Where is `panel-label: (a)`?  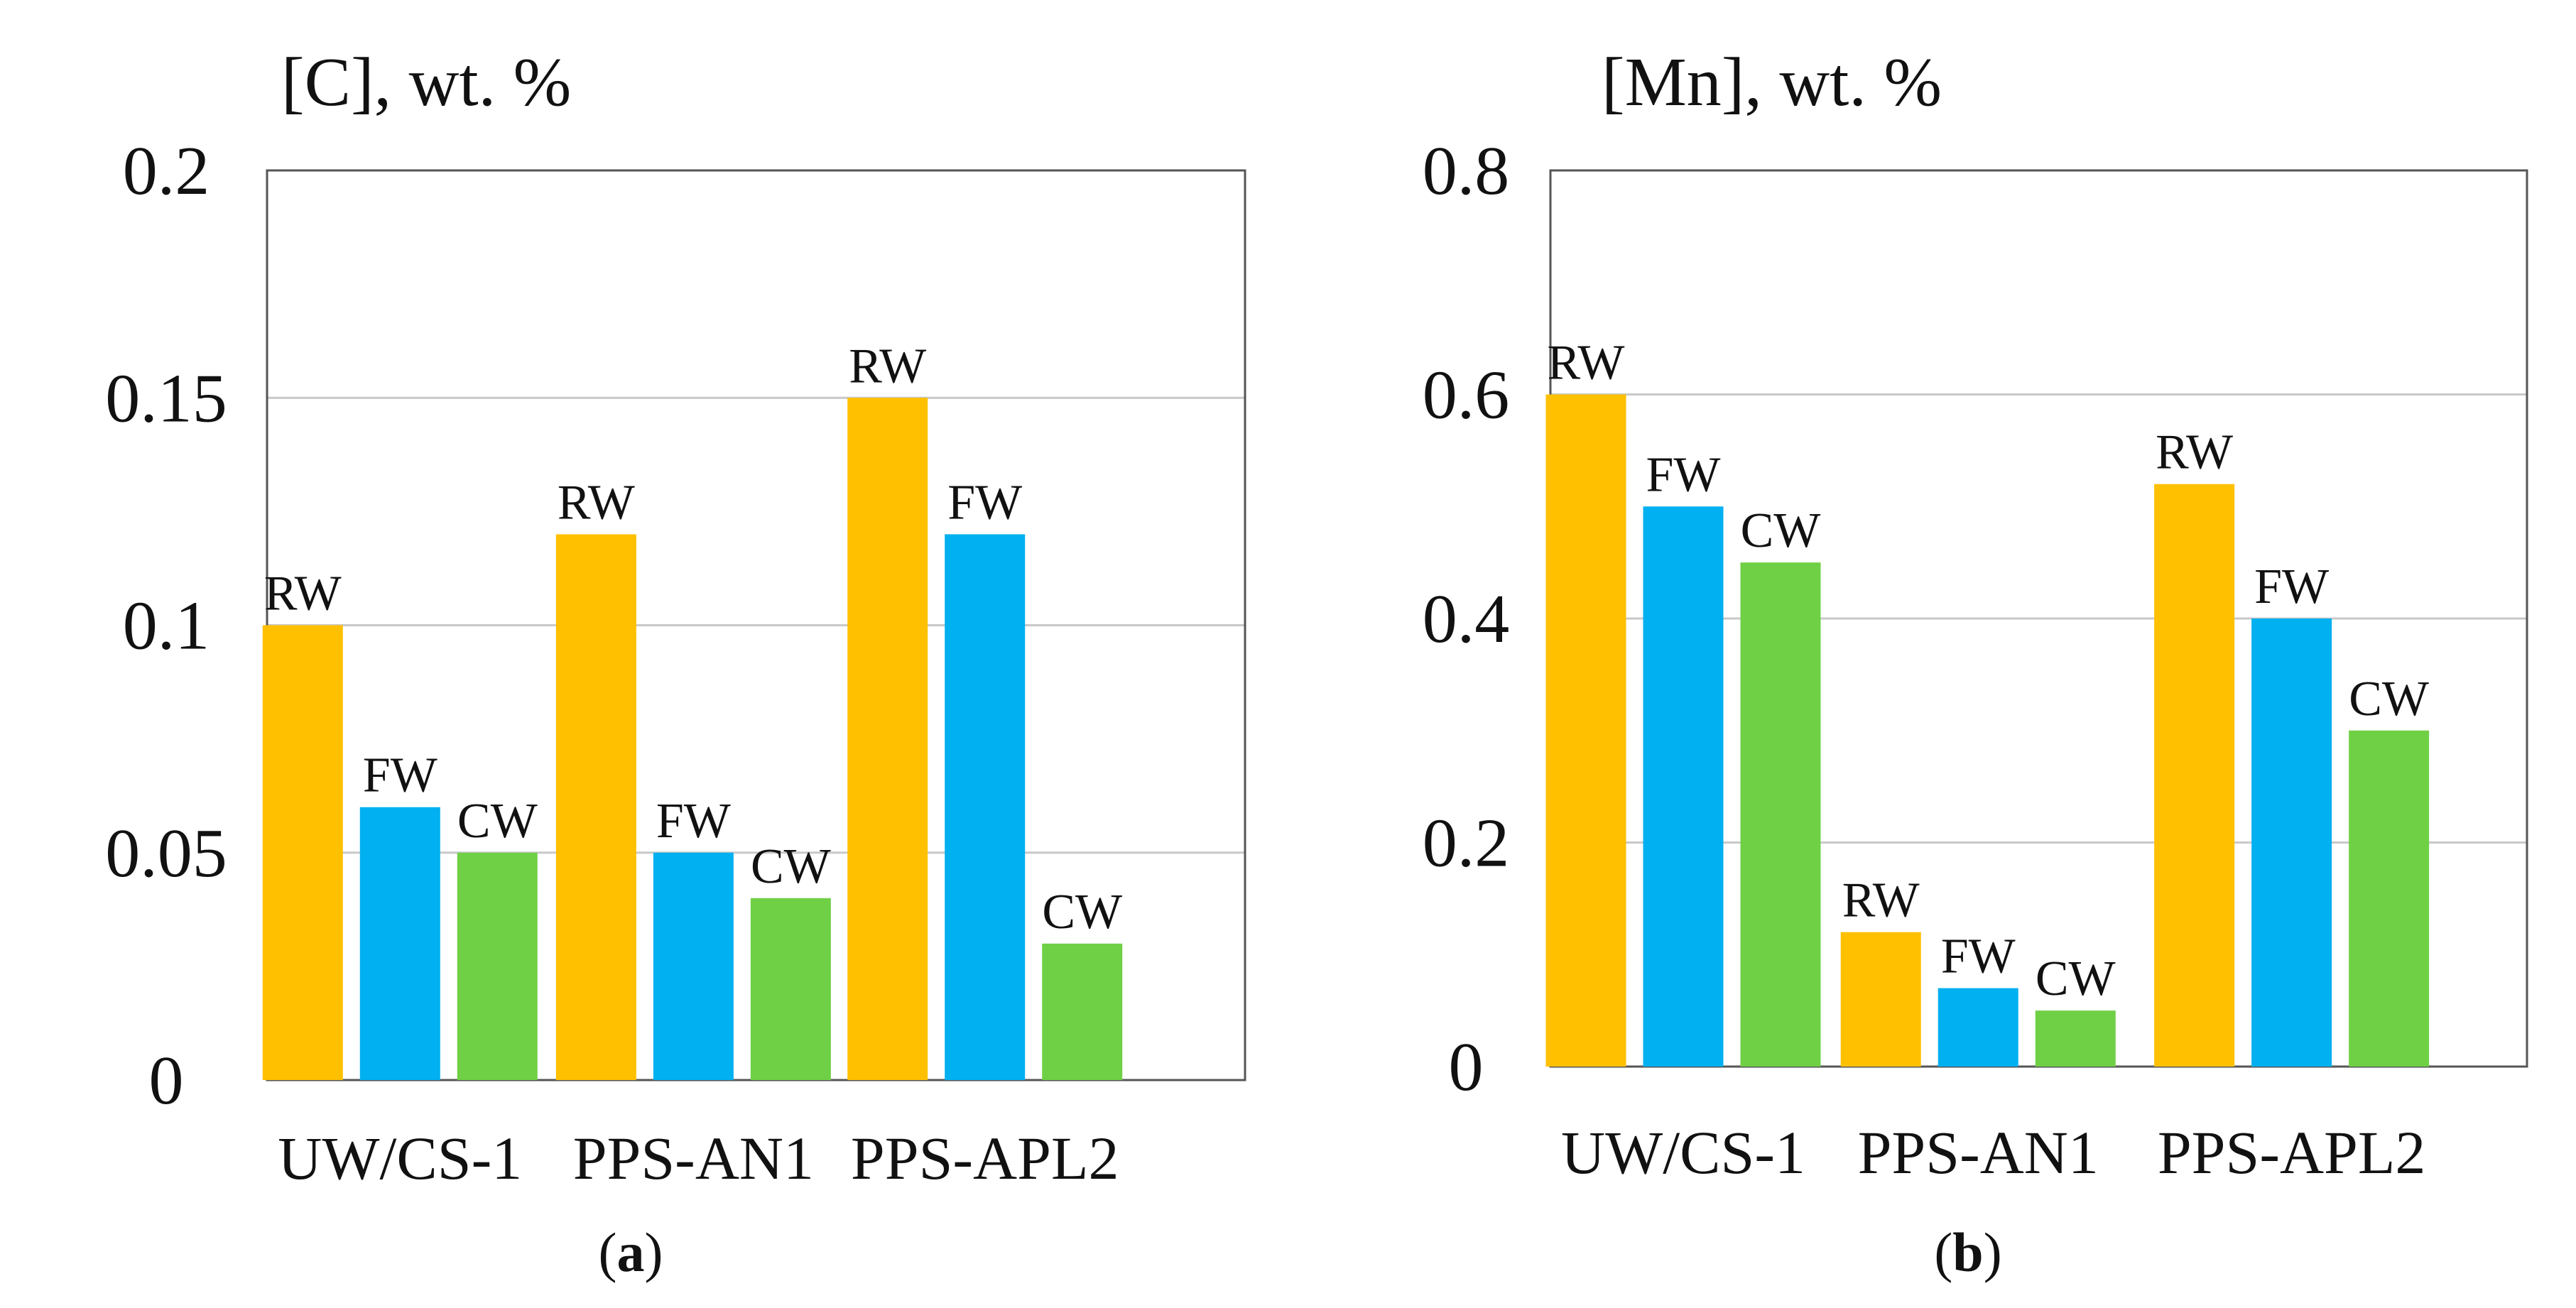 panel-label: (a) is located at coordinates (631, 1252).